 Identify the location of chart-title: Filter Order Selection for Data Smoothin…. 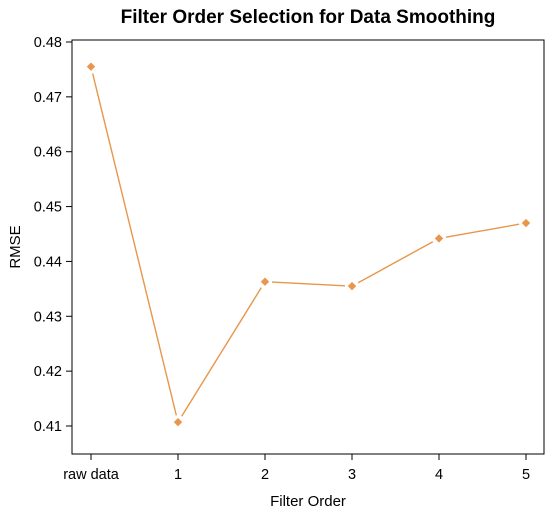
(308, 17).